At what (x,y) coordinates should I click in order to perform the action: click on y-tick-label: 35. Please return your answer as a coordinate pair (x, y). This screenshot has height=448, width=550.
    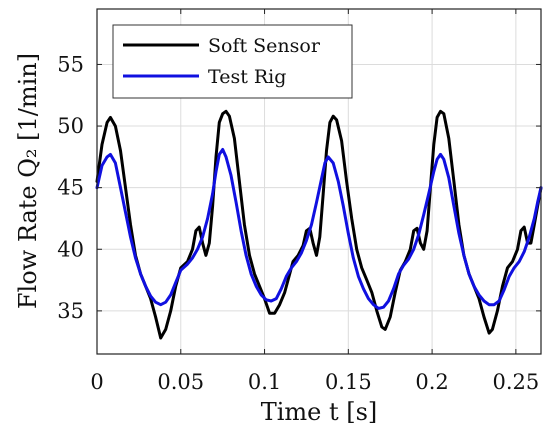
    Looking at the image, I should click on (70, 311).